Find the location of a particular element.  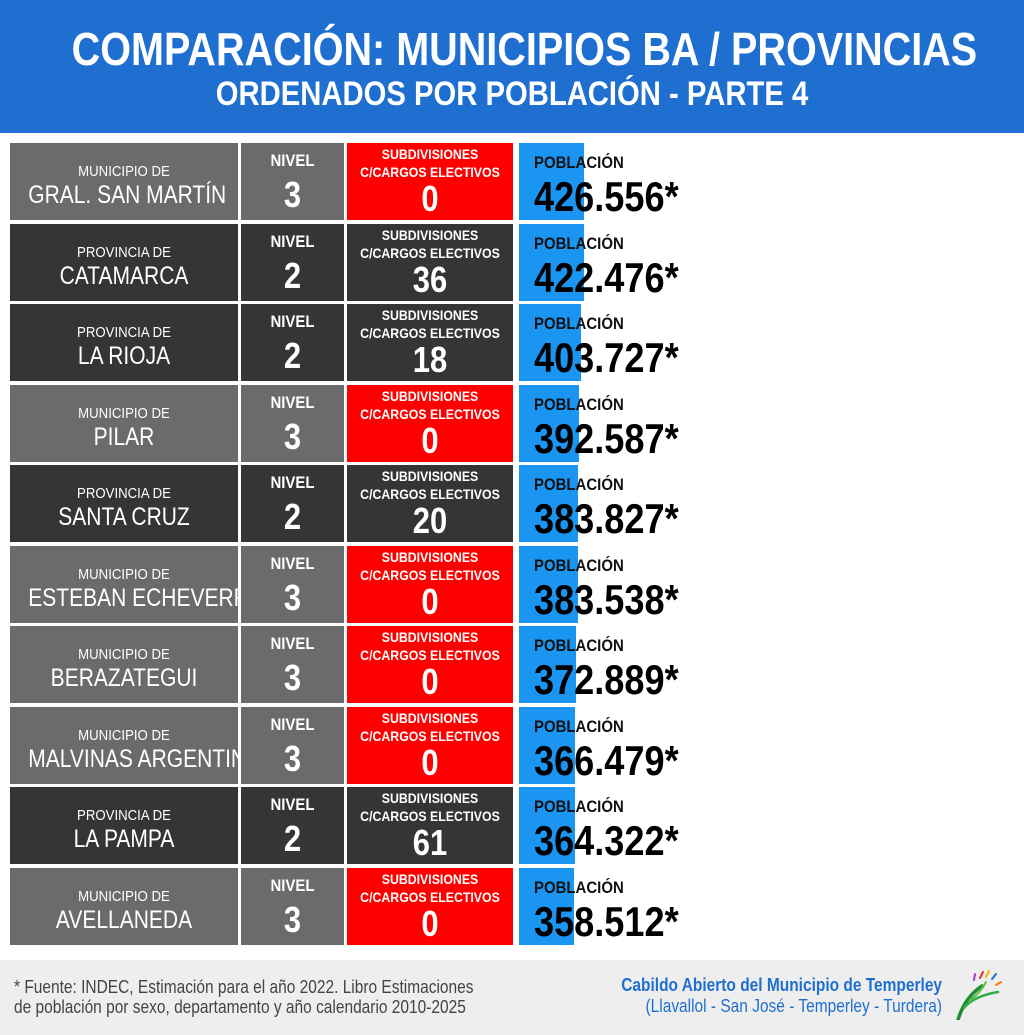

page-subtitle: ORDENADOS POR POBLACIÓN - PARTE 4 is located at coordinates (512, 94).